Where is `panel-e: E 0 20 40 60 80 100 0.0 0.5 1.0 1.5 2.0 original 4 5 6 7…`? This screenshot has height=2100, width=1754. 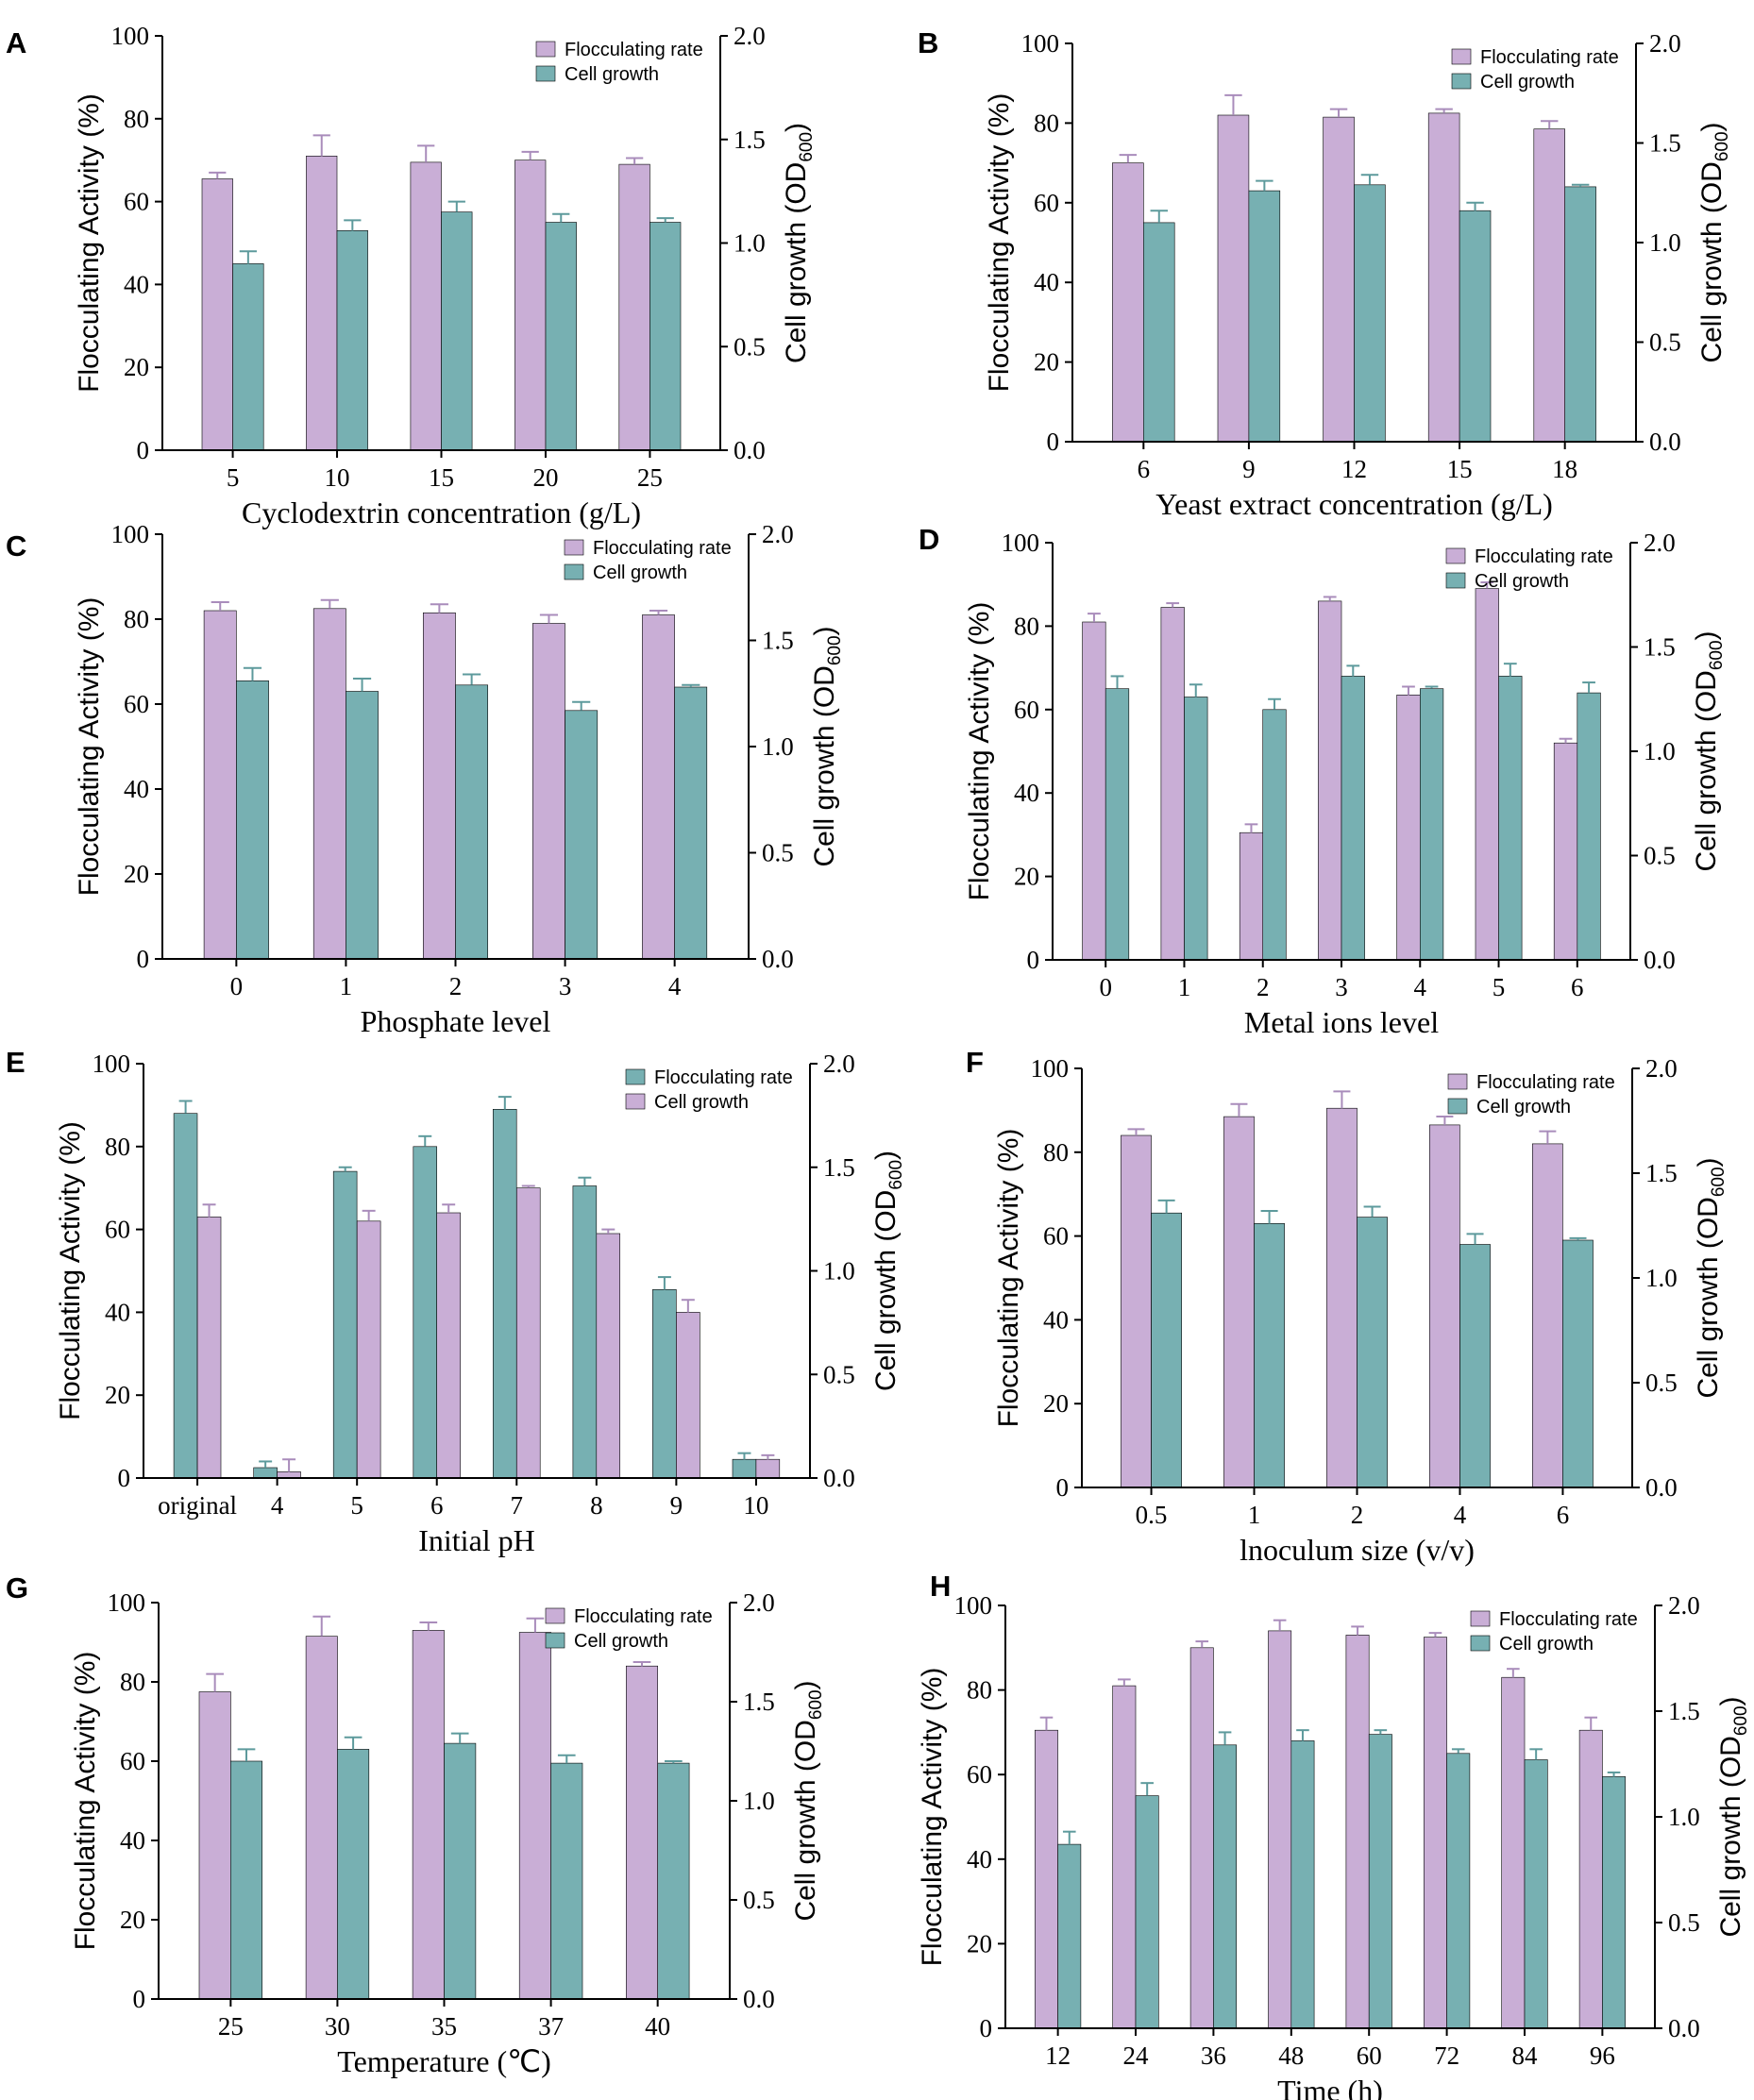 panel-e: E 0 20 40 60 80 100 0.0 0.5 1.0 1.5 2.0 original 4 5 6 7… is located at coordinates (456, 1301).